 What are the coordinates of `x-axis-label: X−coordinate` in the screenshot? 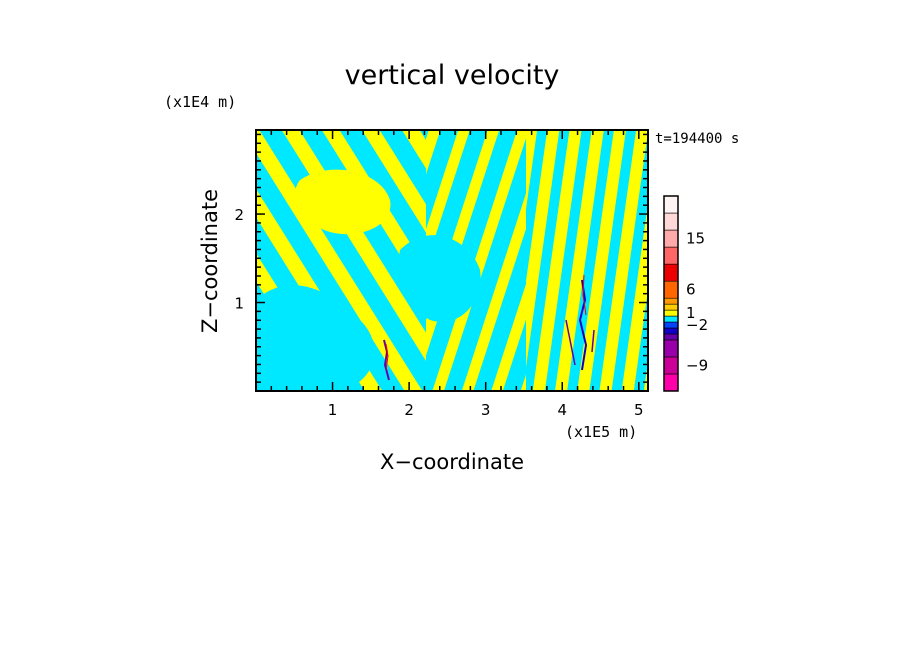 It's located at (452, 462).